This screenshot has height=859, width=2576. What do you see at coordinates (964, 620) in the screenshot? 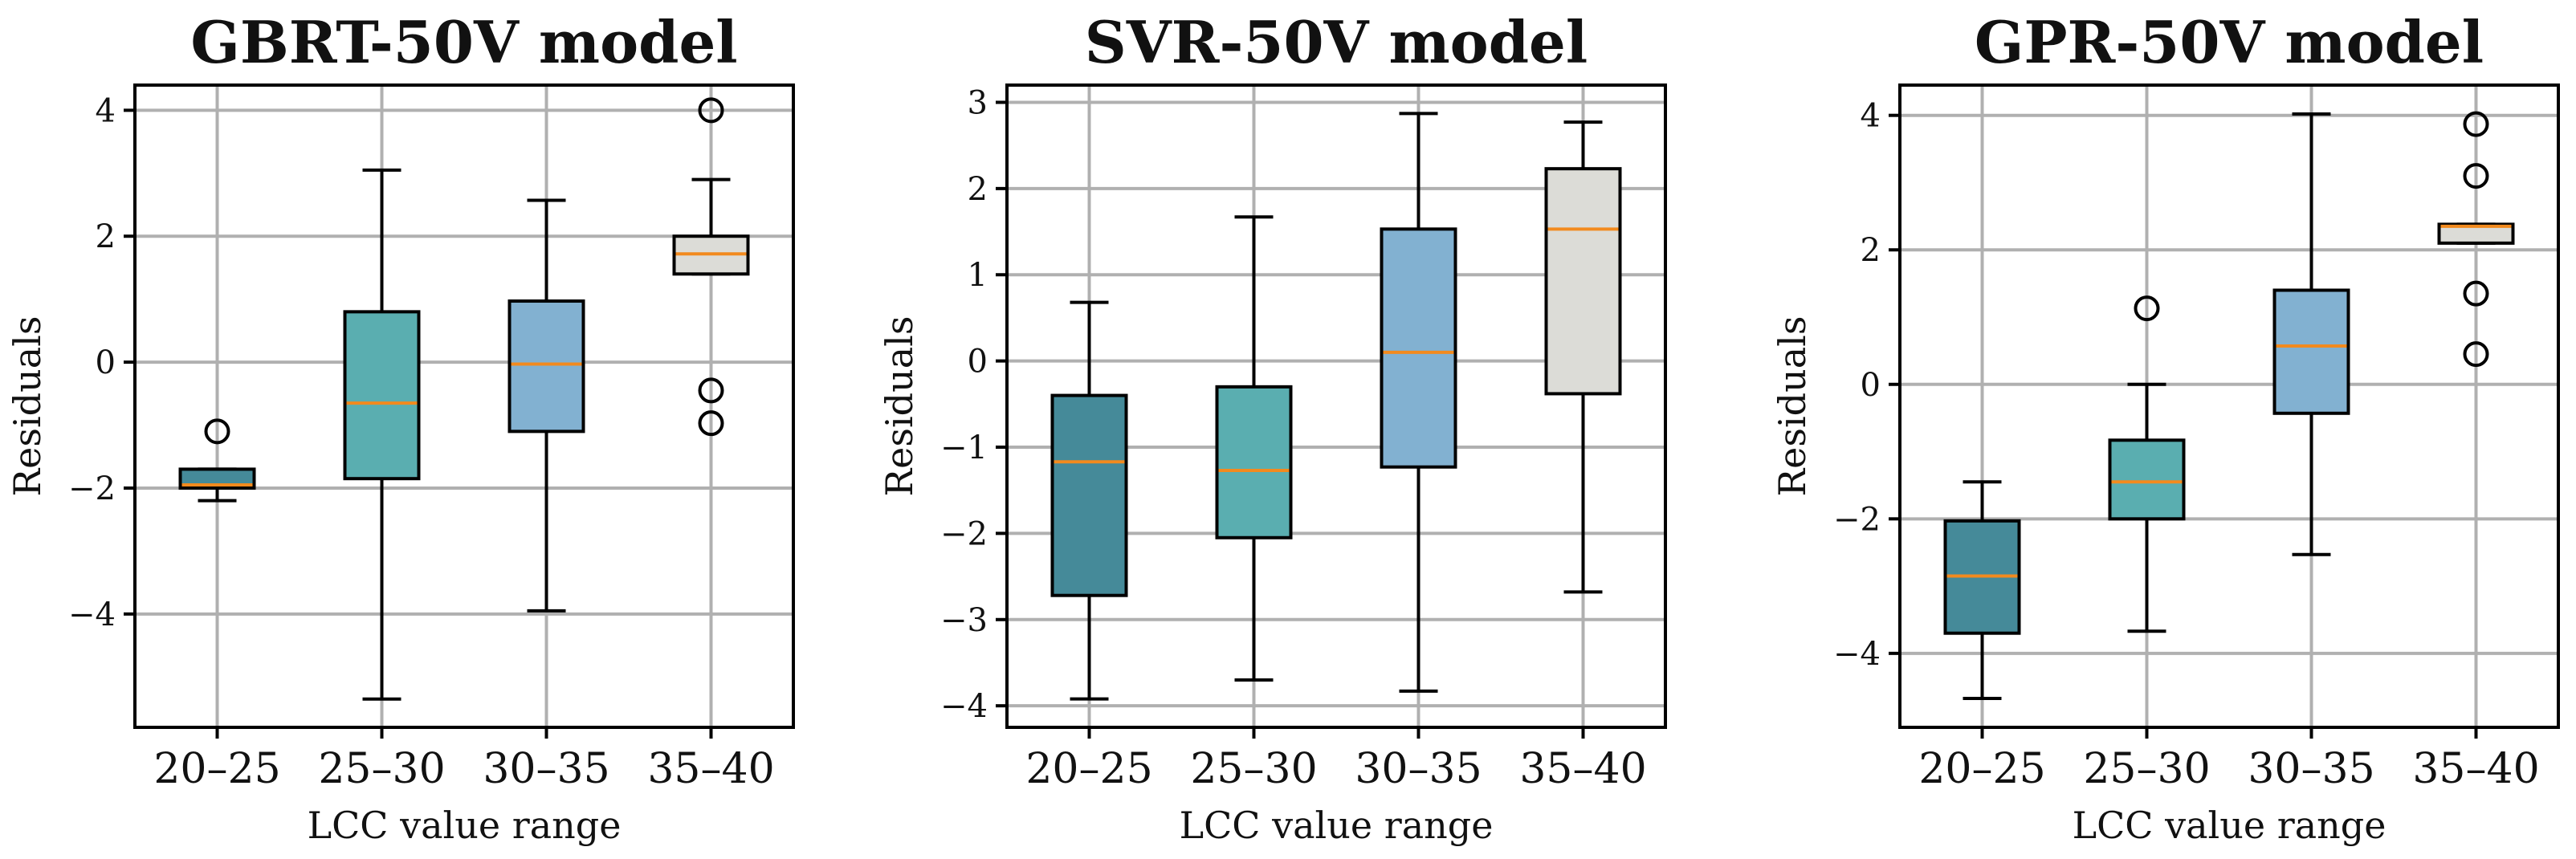
I see `y-tick-label: −3` at bounding box center [964, 620].